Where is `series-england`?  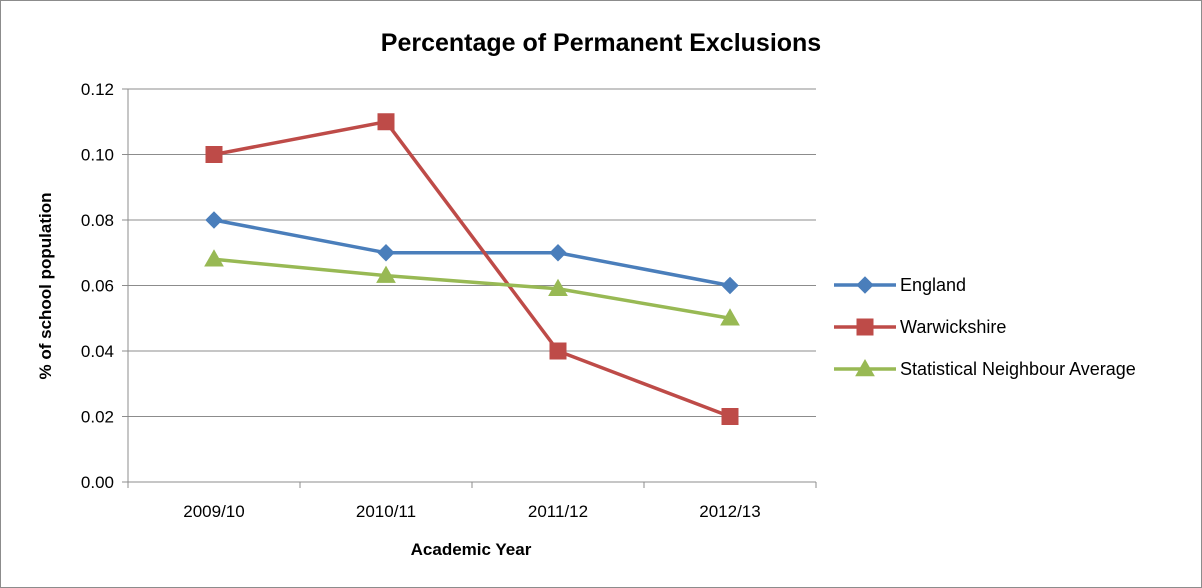
series-england is located at coordinates (472, 253).